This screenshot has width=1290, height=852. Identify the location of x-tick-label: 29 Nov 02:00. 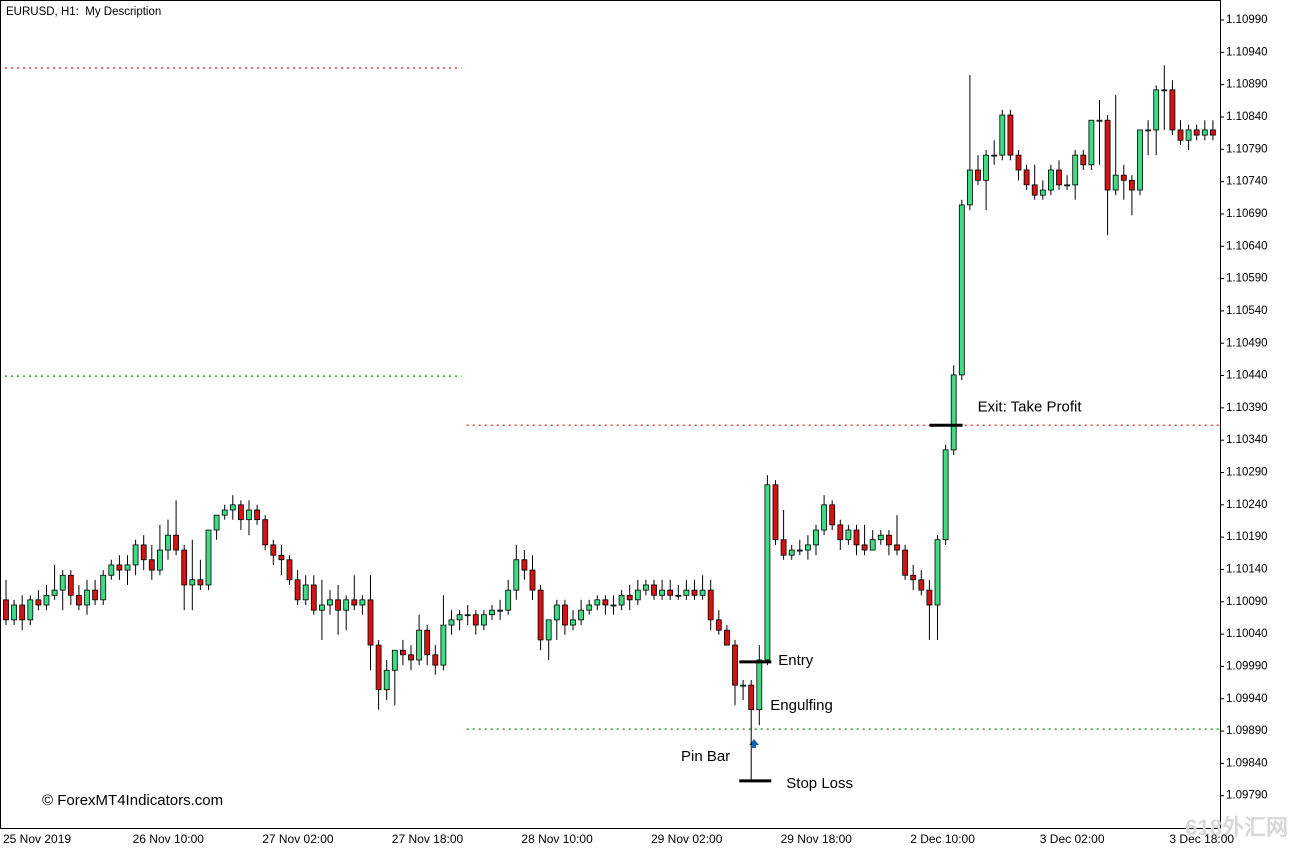
(687, 839).